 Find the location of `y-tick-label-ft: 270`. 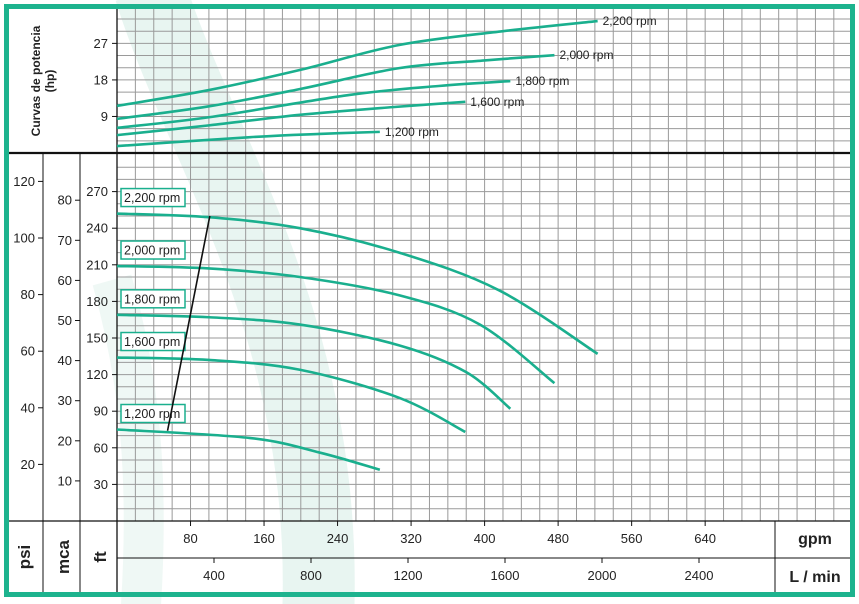

y-tick-label-ft: 270 is located at coordinates (97, 191).